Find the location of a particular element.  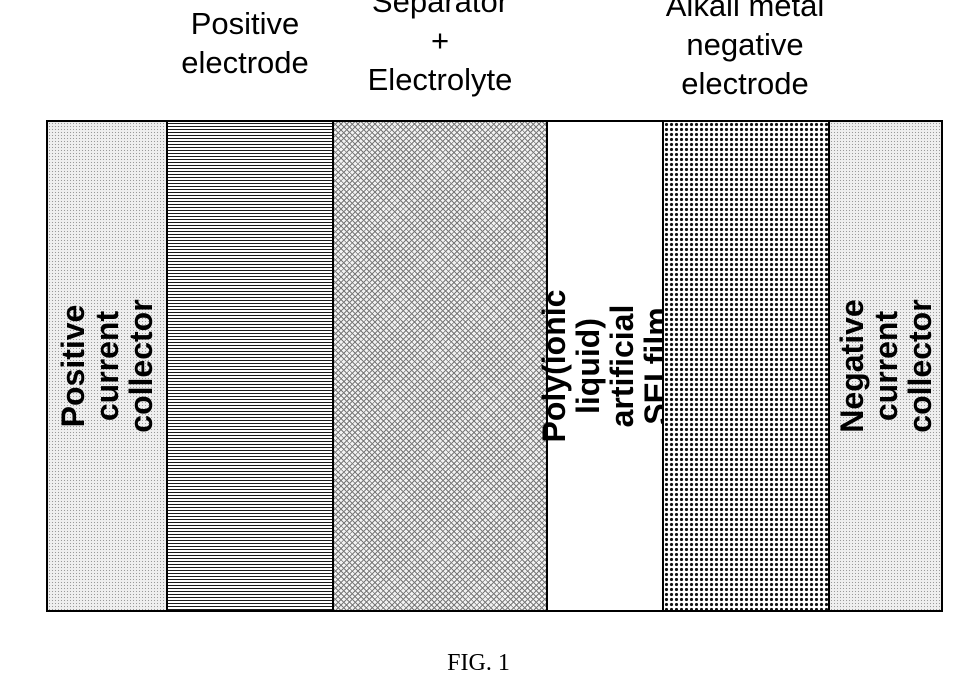

alkali-metal-negative-electrode-layer is located at coordinates (745, 366).